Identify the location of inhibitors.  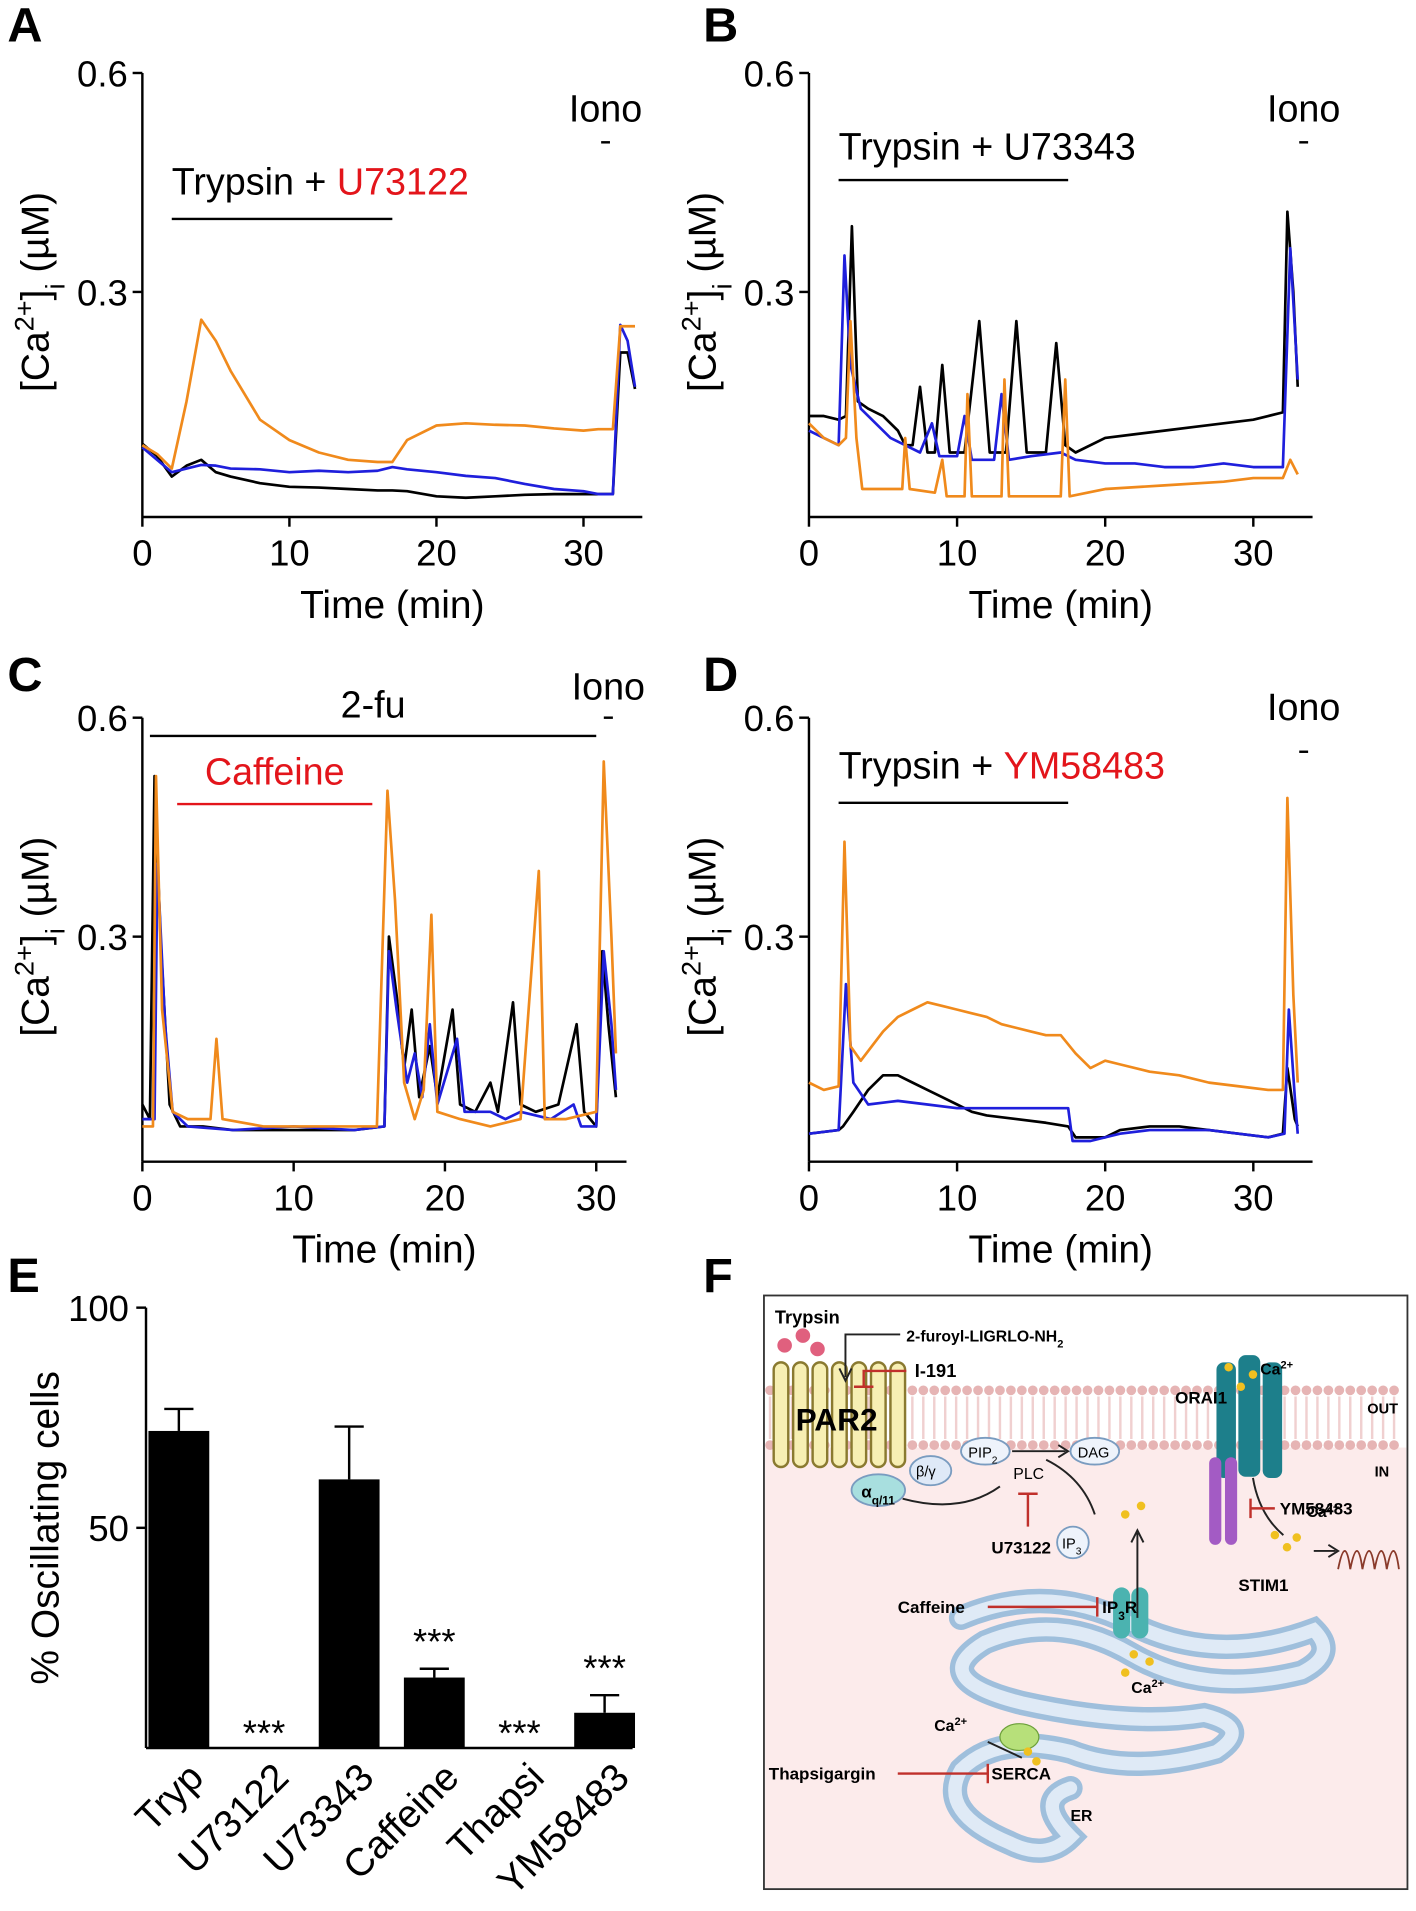
(1064, 1576).